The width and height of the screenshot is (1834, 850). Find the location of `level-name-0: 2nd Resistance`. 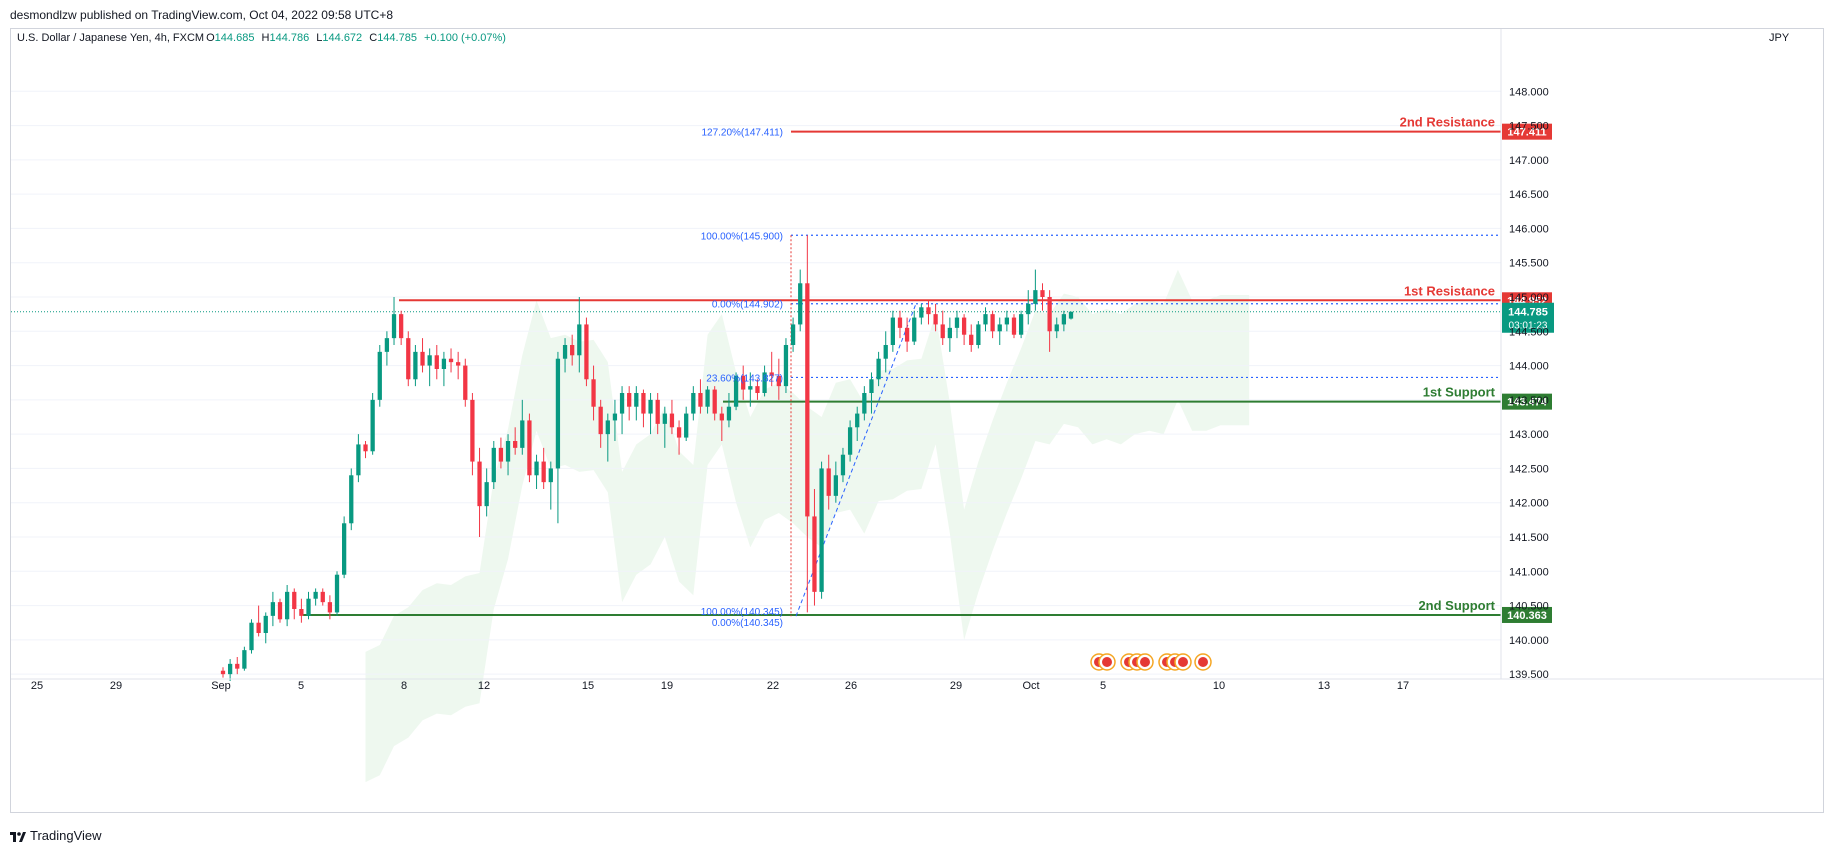

level-name-0: 2nd Resistance is located at coordinates (1447, 122).